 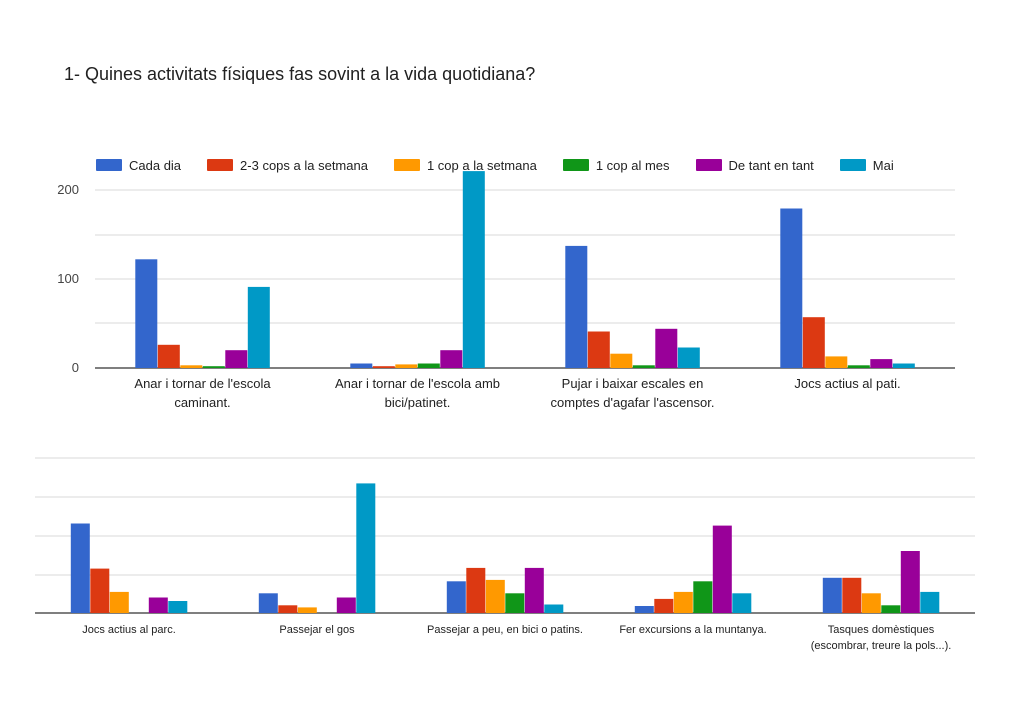 What do you see at coordinates (418, 402) in the screenshot?
I see `category-label: bici/patinet.` at bounding box center [418, 402].